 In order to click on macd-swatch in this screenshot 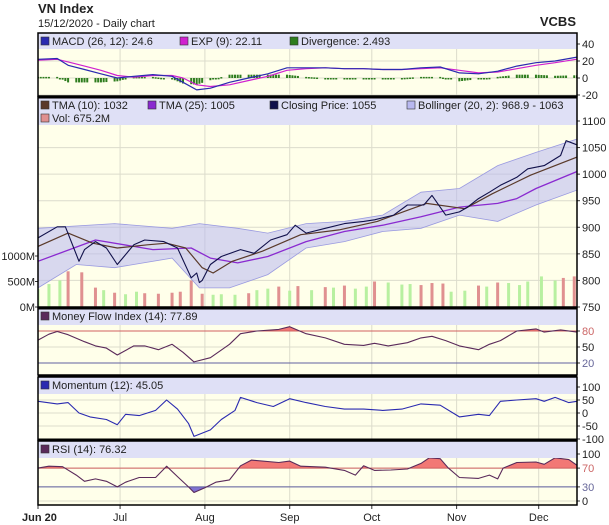, I will do `click(45, 41)`.